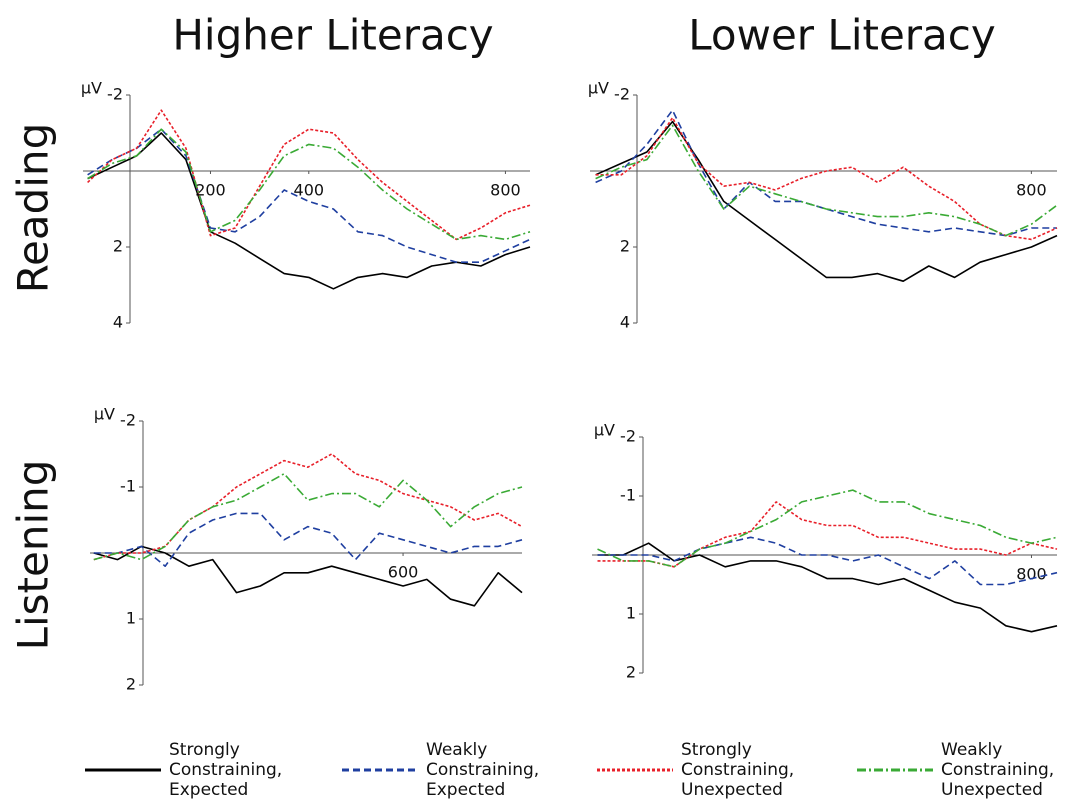  Describe the element at coordinates (33, 555) in the screenshot. I see `row-label: Listening` at that location.